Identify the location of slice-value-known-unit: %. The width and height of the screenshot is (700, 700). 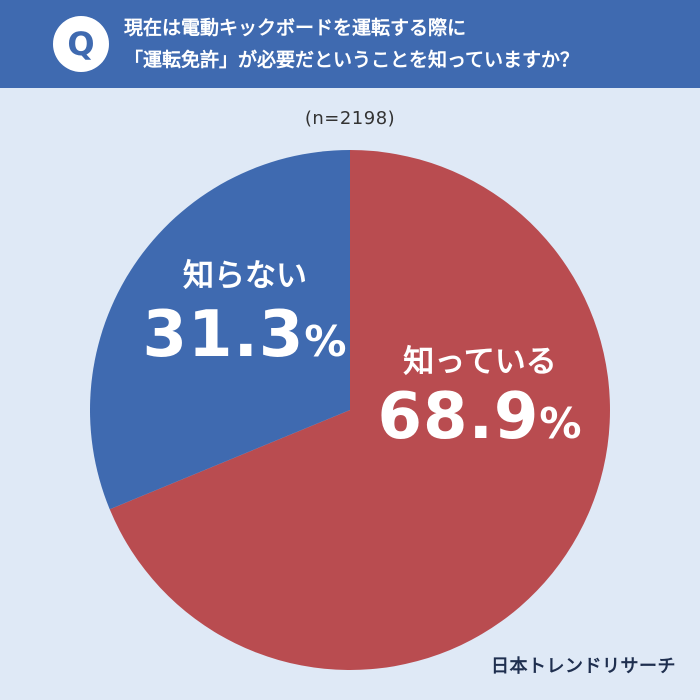
(561, 423).